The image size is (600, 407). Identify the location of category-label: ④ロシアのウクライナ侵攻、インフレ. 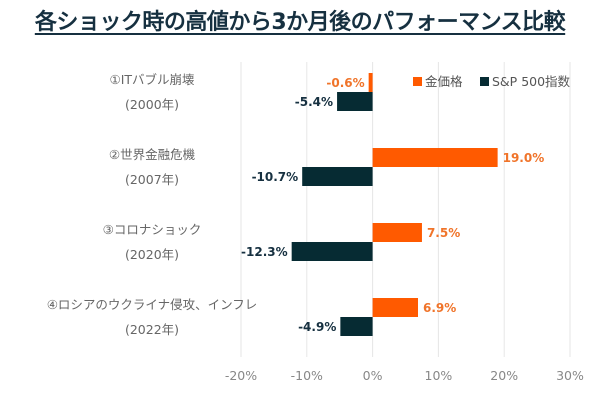
(152, 304).